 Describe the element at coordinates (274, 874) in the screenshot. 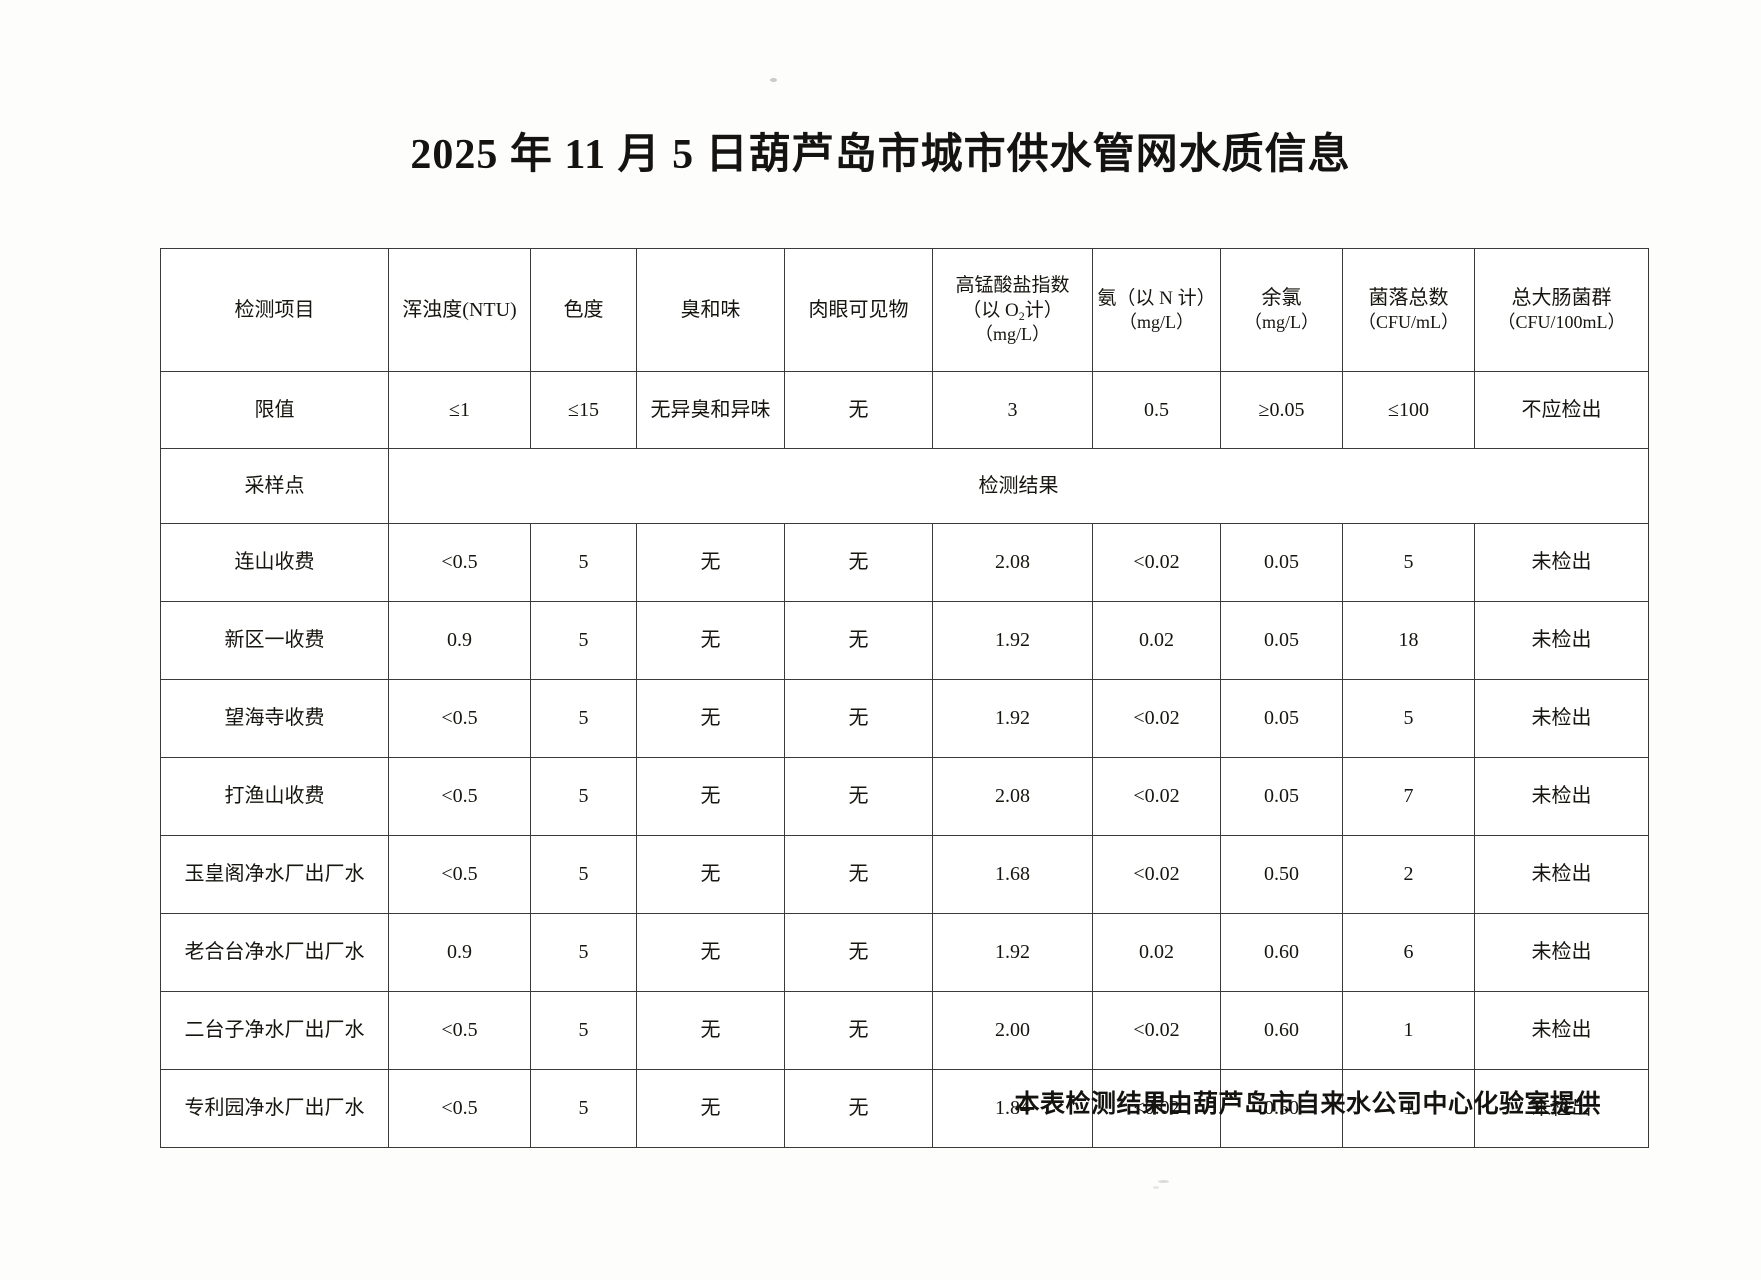

I see `row-site-name: 玉皇阁净水厂出厂水` at that location.